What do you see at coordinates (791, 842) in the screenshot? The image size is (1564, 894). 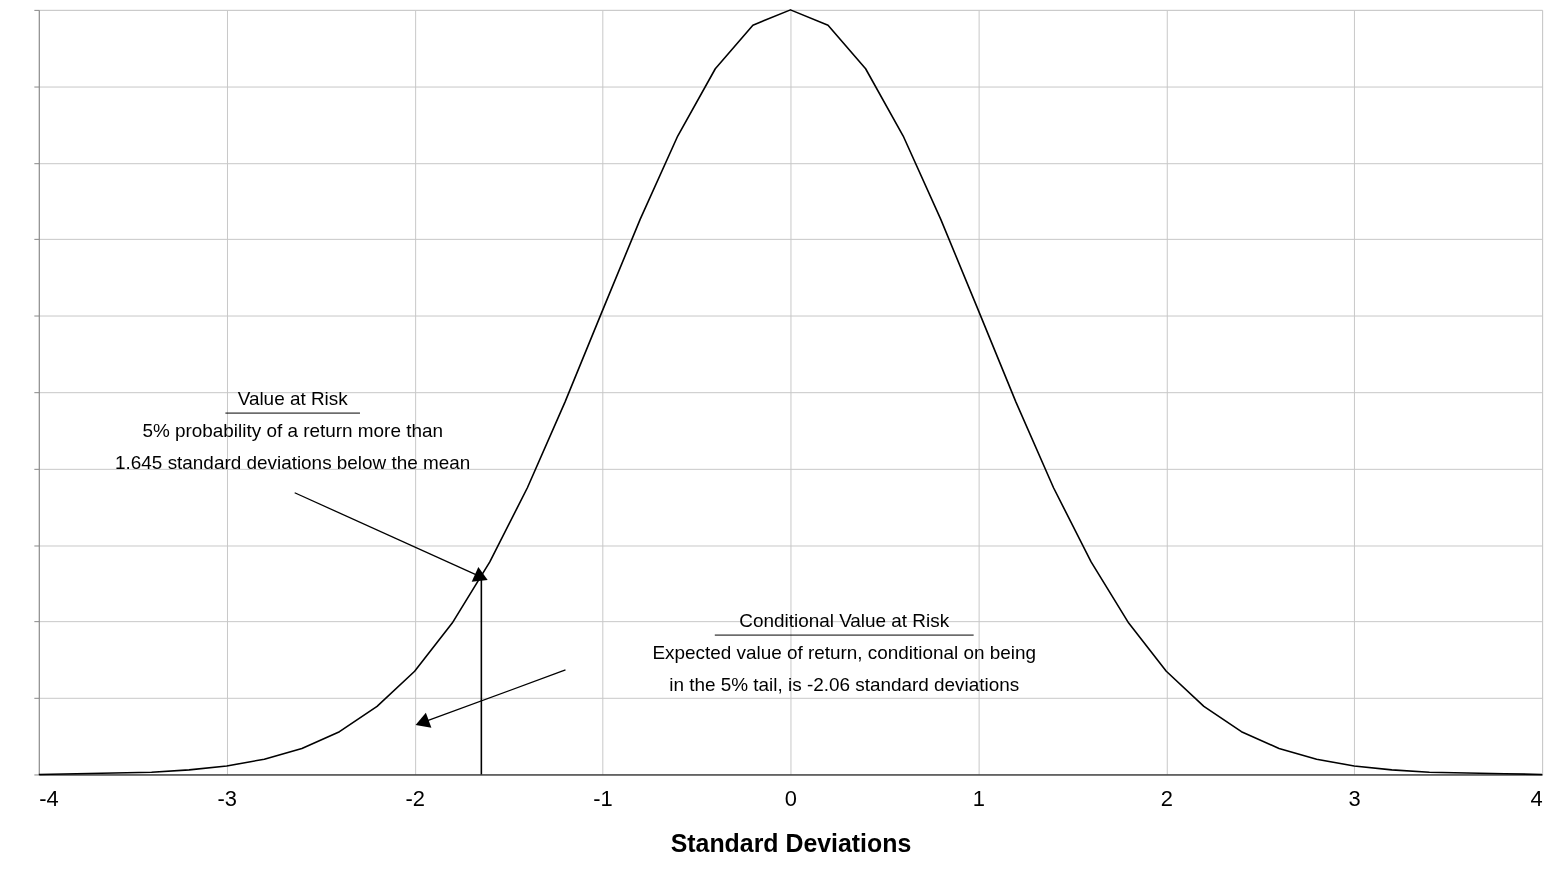 I see `x-axis-title: Standard Deviations` at bounding box center [791, 842].